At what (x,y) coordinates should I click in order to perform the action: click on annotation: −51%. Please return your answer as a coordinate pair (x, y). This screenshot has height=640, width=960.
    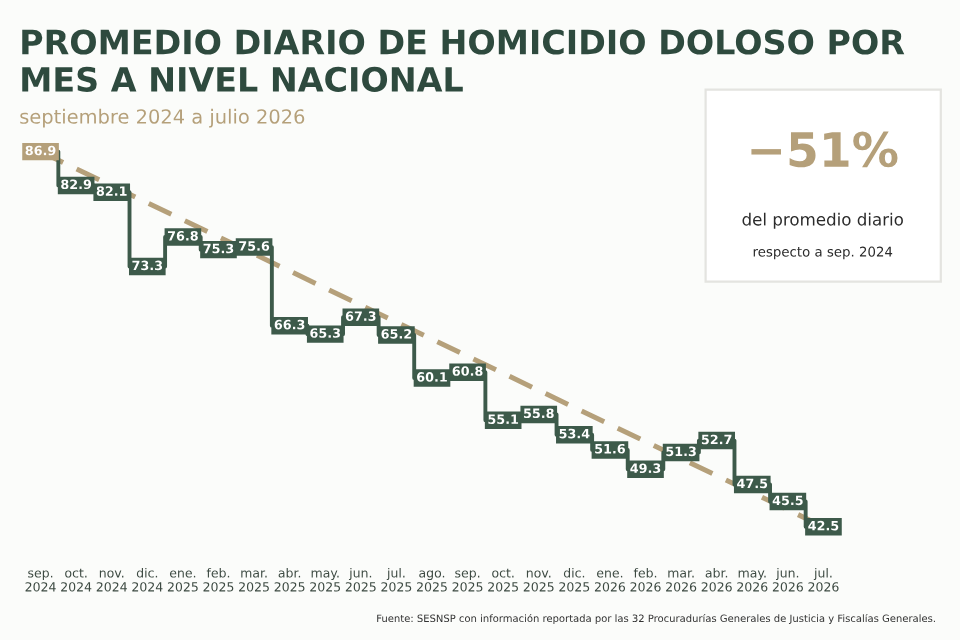
    Looking at the image, I should click on (824, 149).